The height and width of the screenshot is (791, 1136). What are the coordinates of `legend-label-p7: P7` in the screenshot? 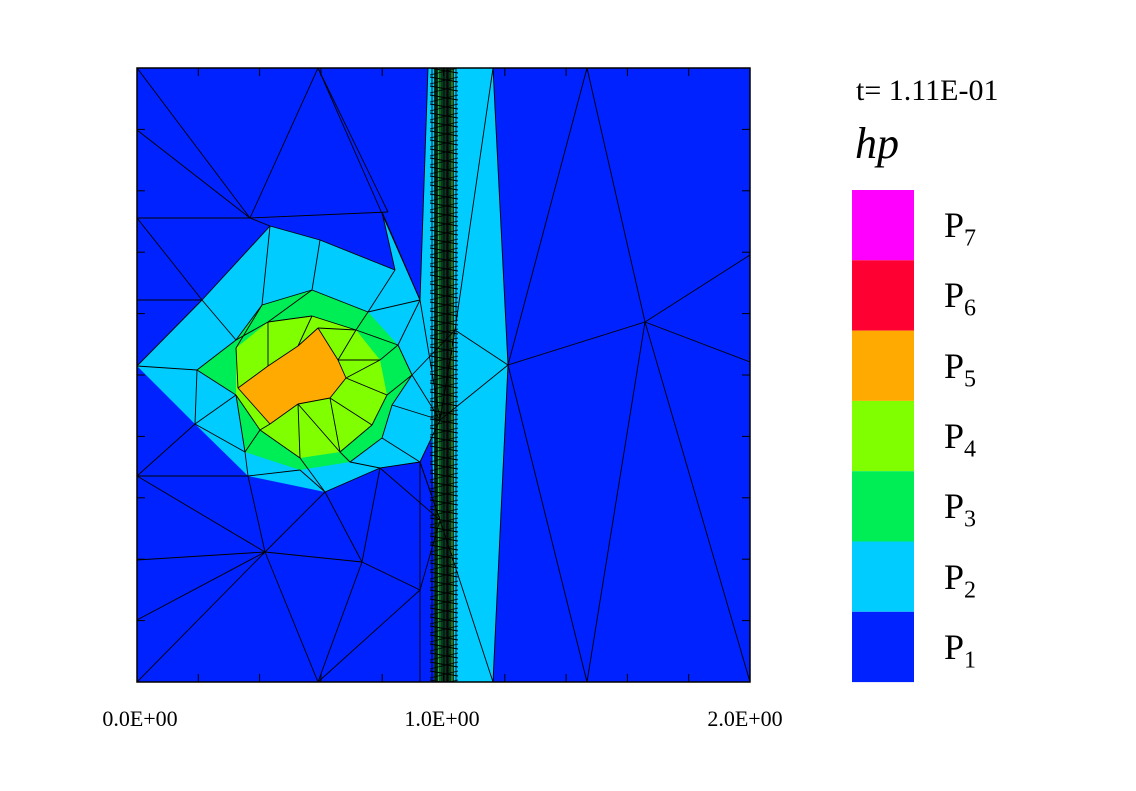 It's located at (960, 228).